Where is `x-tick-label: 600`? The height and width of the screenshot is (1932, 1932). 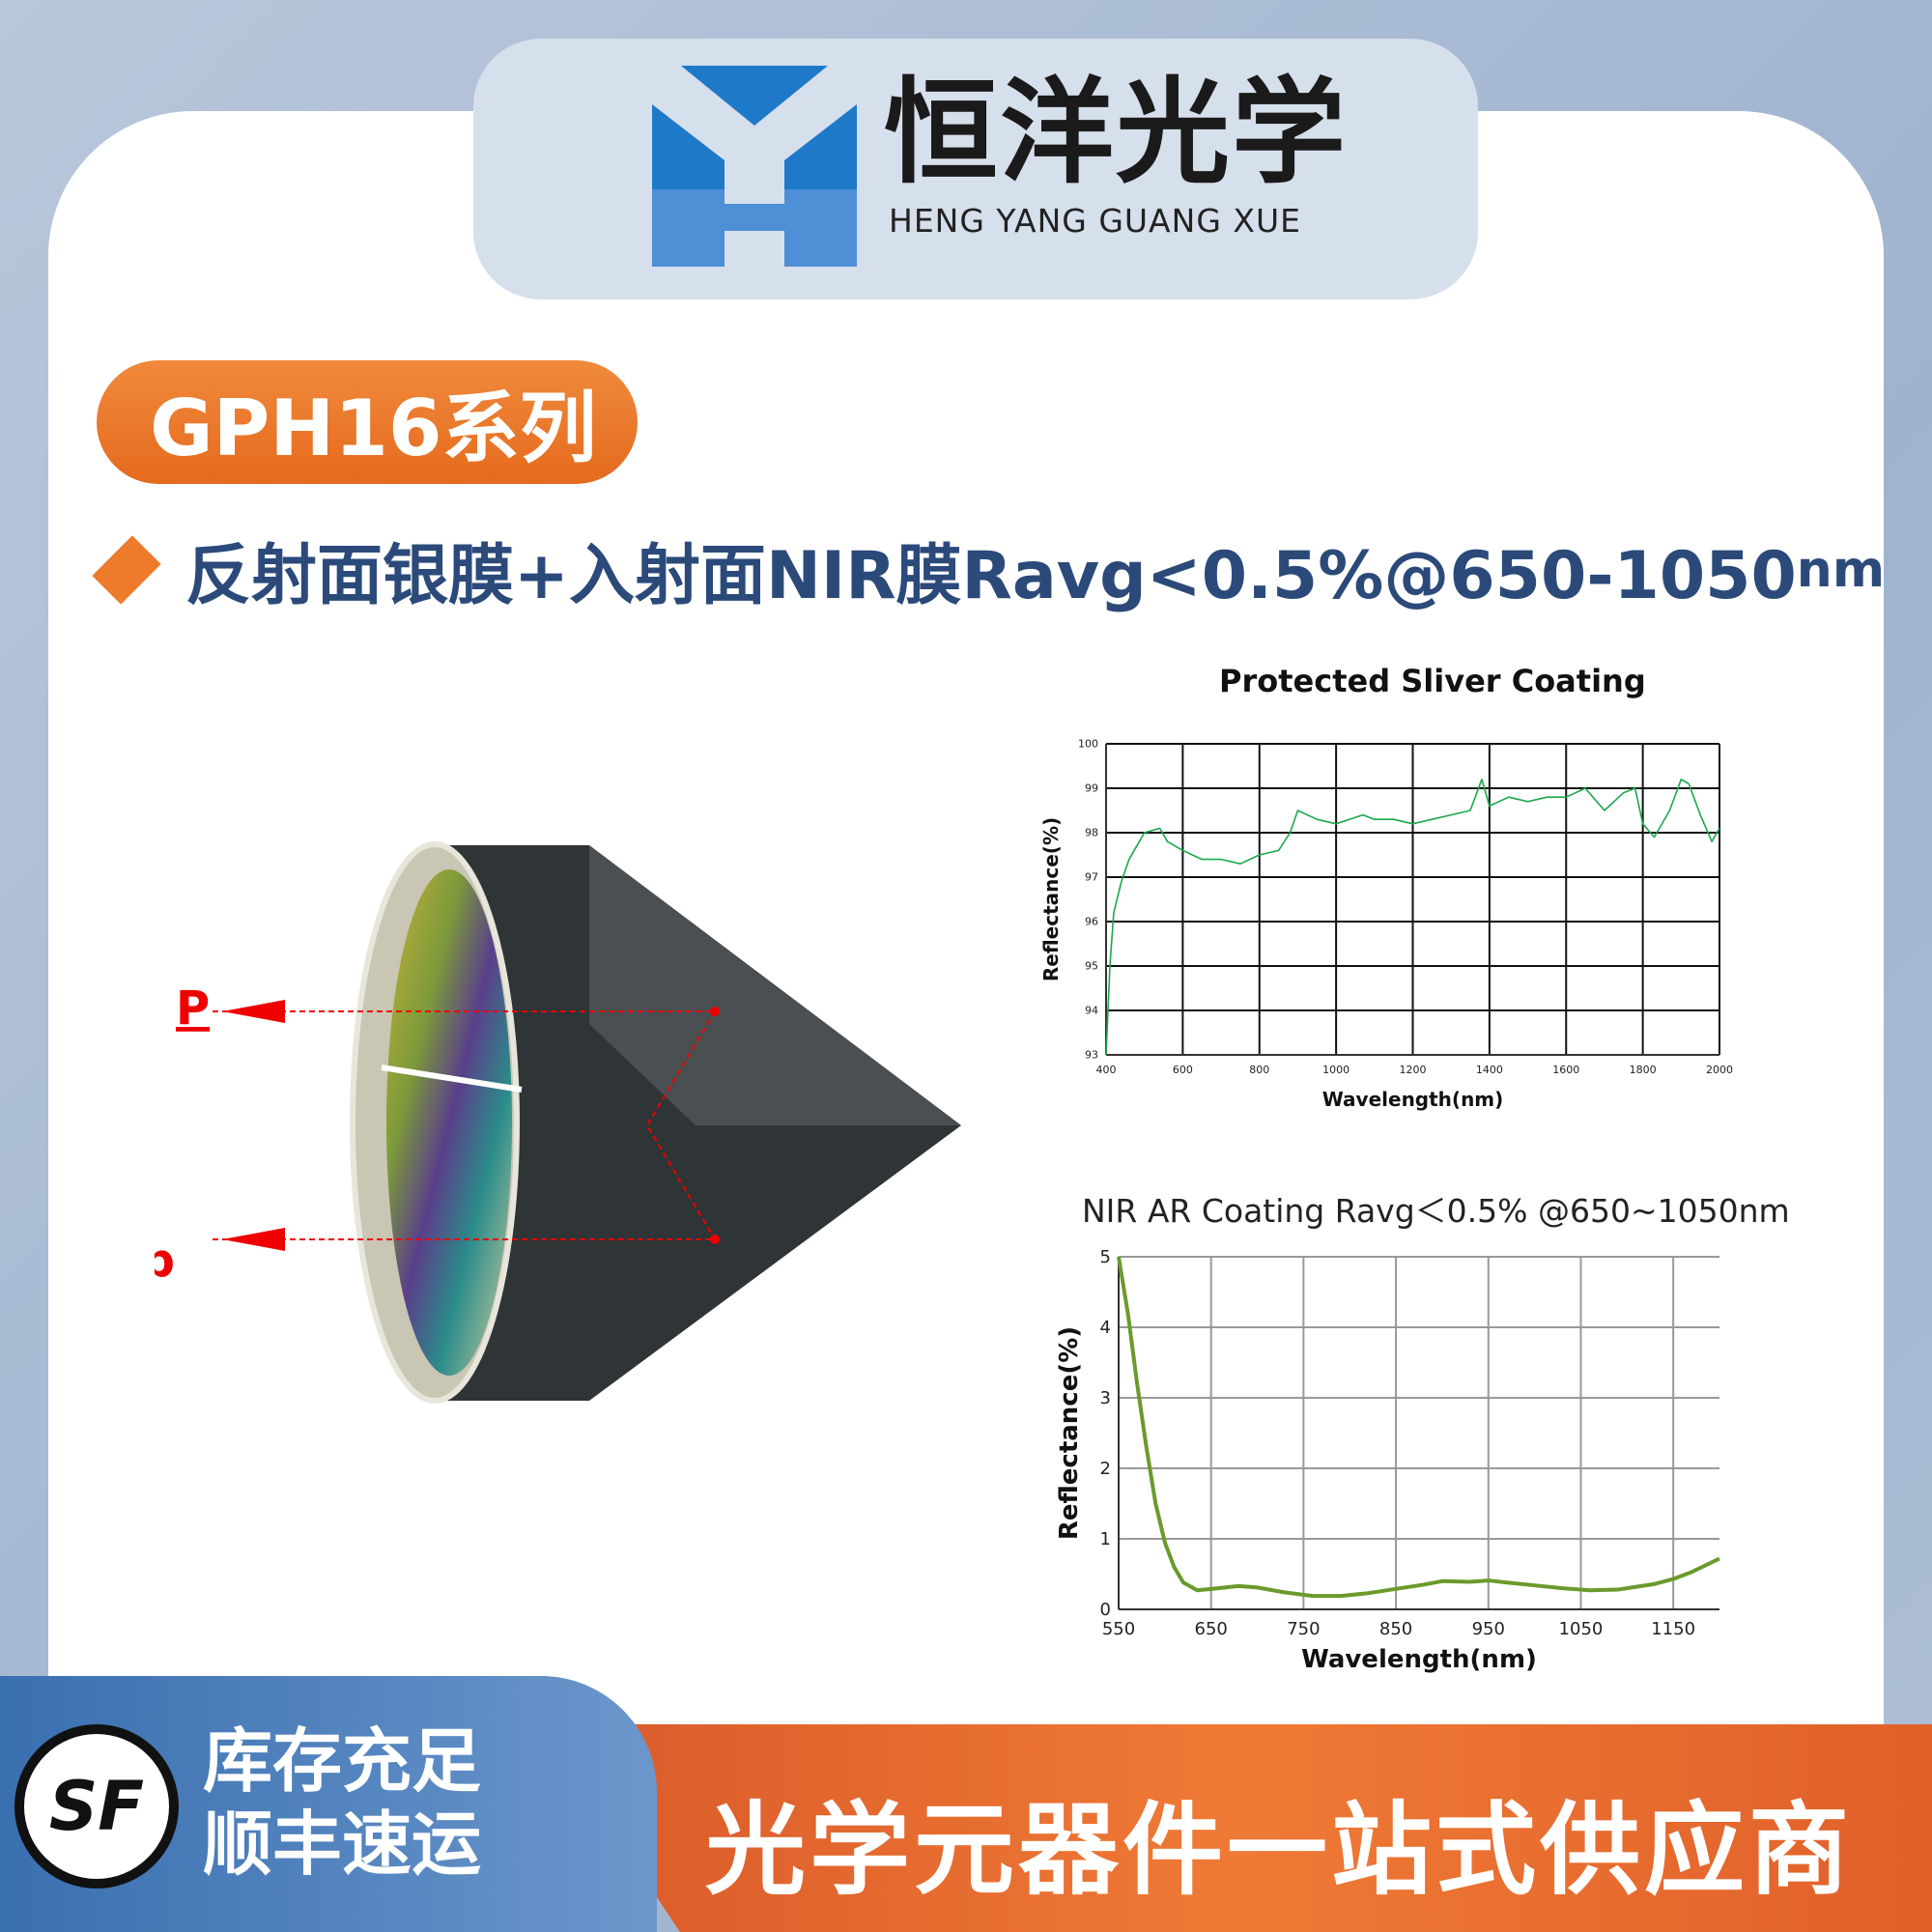 x-tick-label: 600 is located at coordinates (1183, 1070).